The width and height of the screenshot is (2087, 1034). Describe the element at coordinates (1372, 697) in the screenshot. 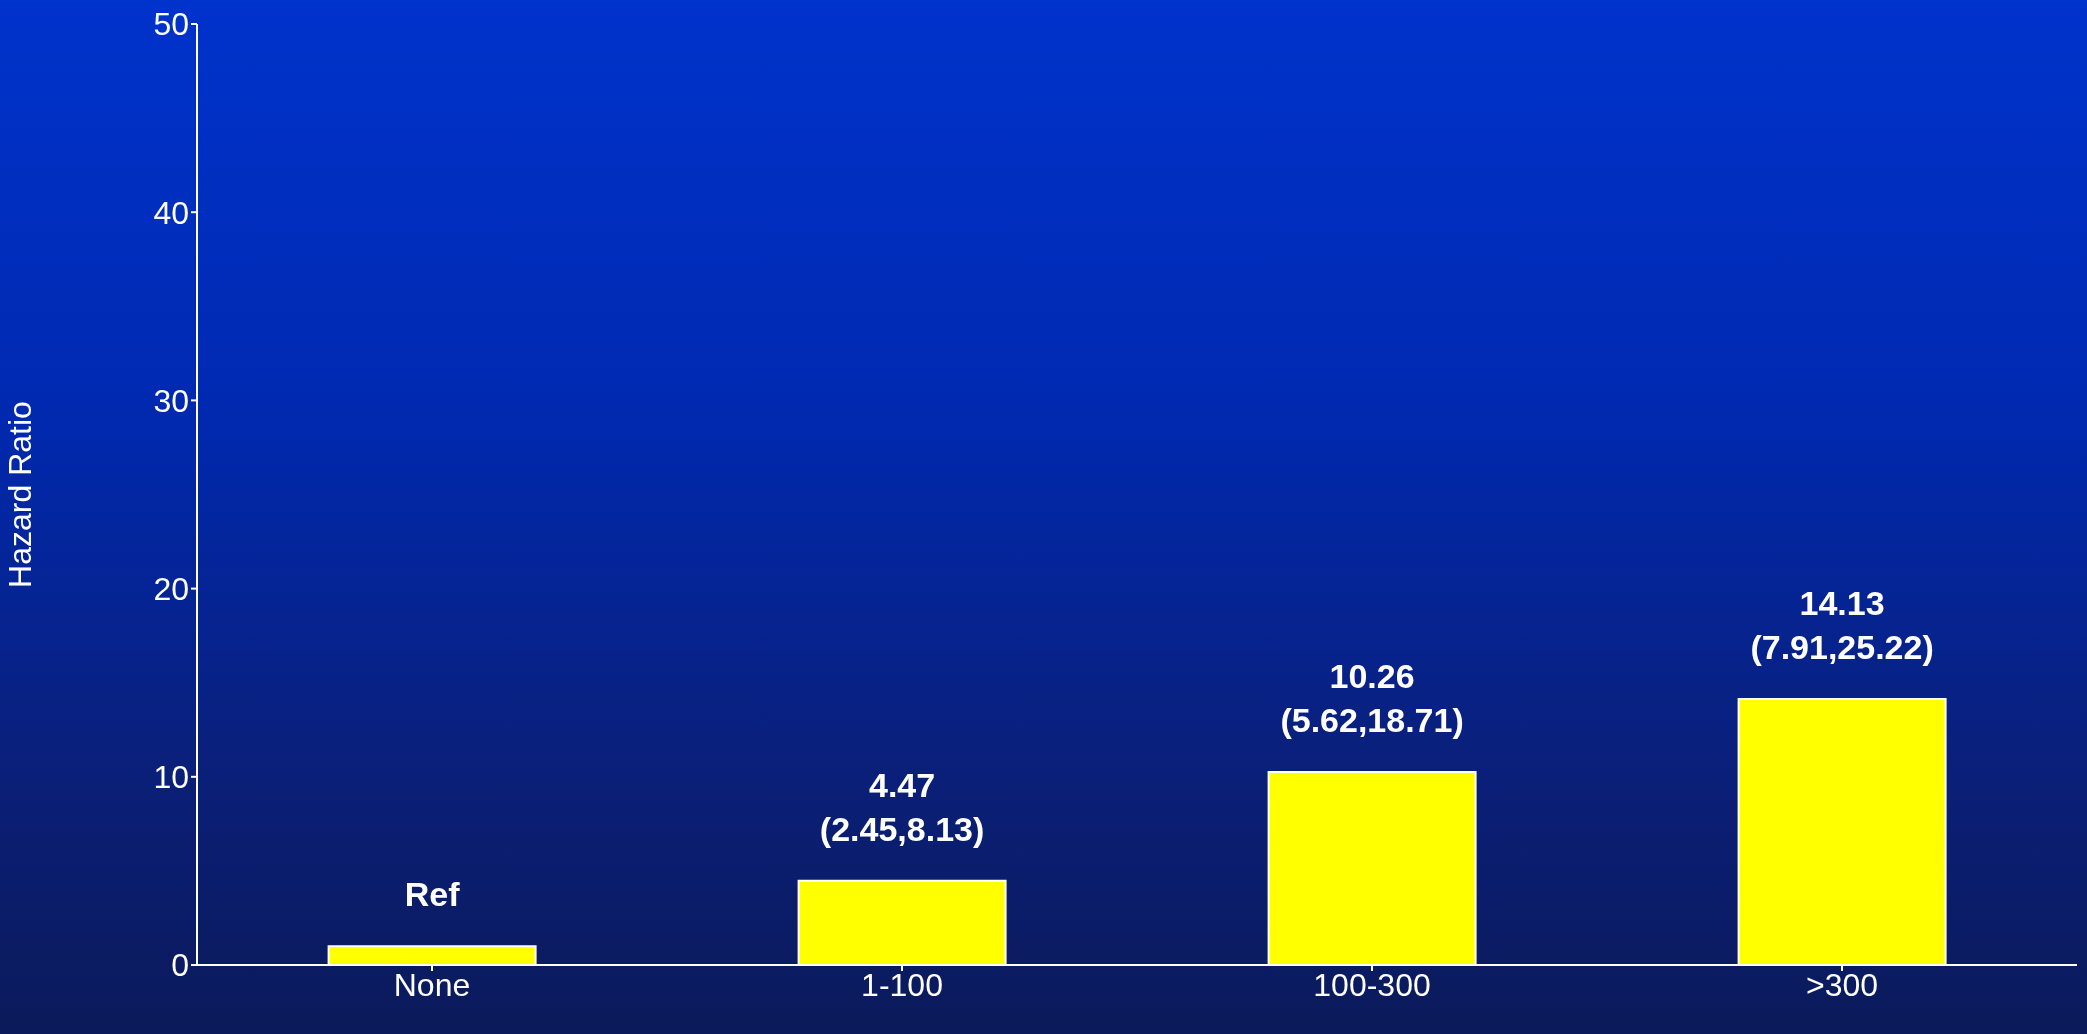

I see `data-label: 10.26 (5.62,18.71)` at that location.